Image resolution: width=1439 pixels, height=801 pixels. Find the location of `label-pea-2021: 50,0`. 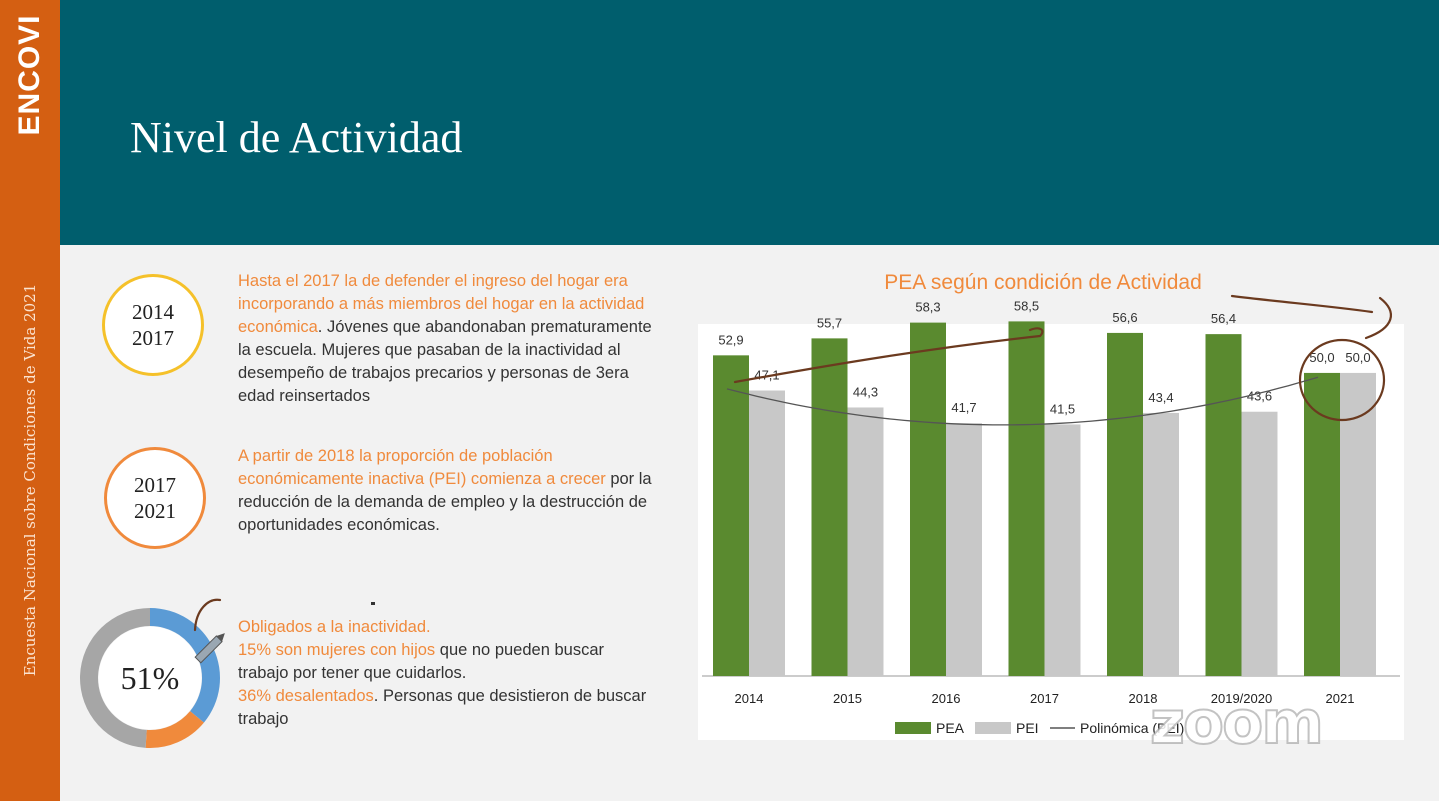

label-pea-2021: 50,0 is located at coordinates (1321, 357).